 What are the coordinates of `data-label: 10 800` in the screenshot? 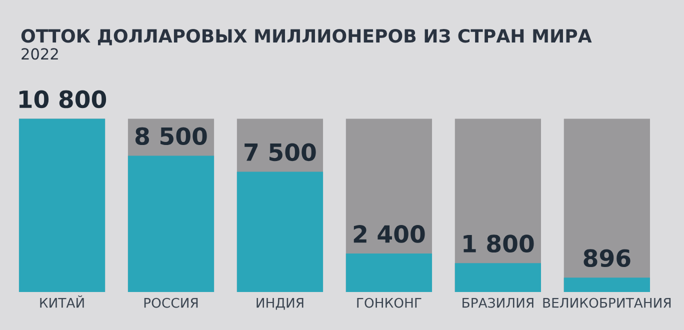 It's located at (63, 99).